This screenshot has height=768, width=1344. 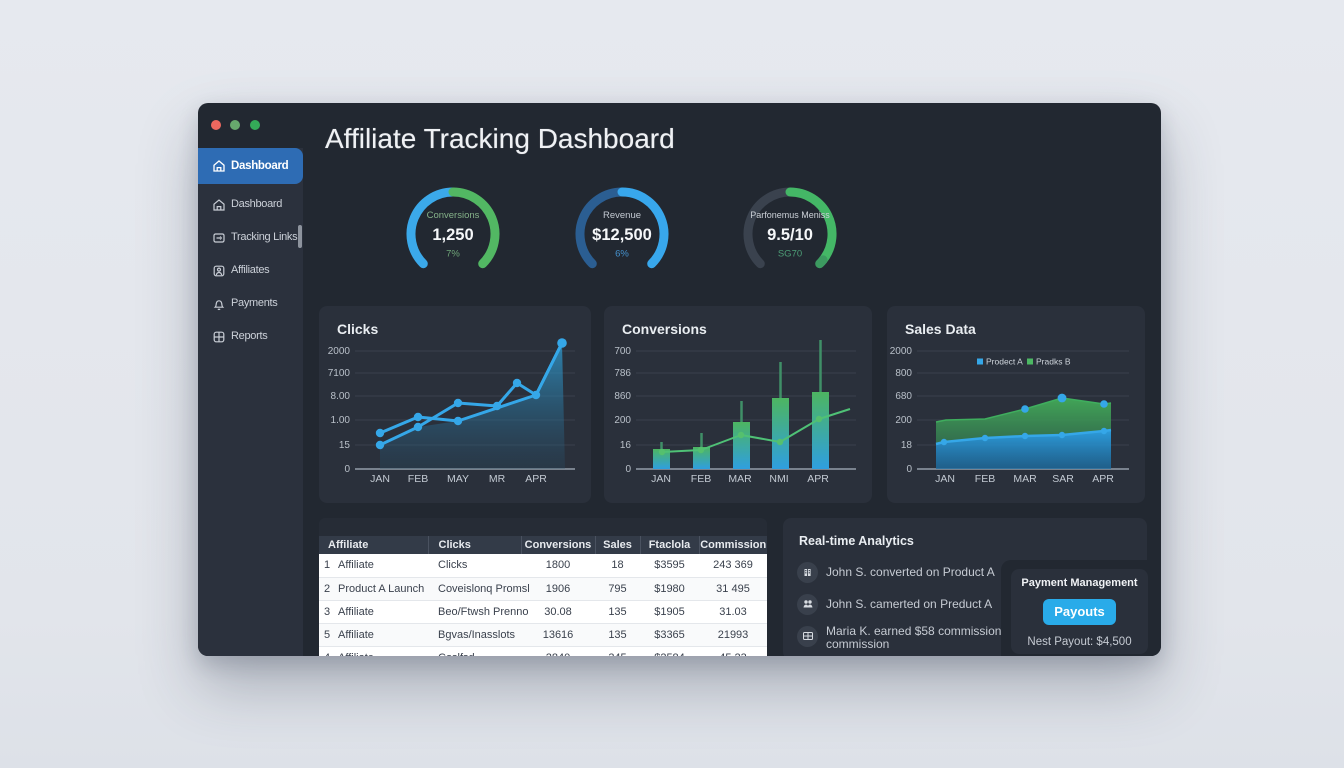 I want to click on svg-text: 16, so click(x=626, y=445).